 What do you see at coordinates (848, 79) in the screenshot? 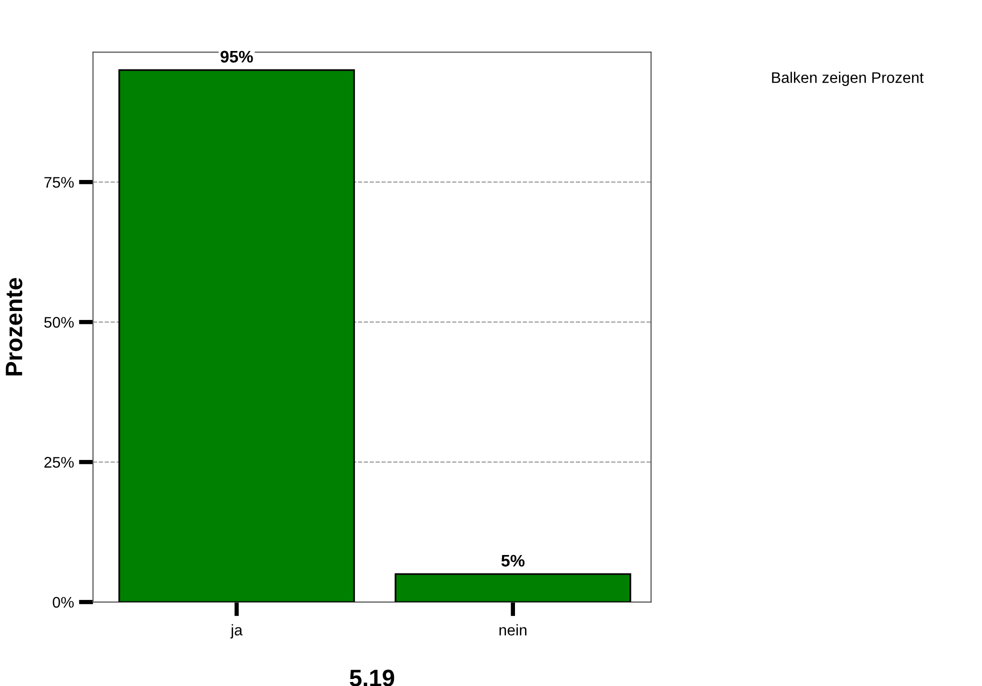
I see `text: Balken zeigen Prozent` at bounding box center [848, 79].